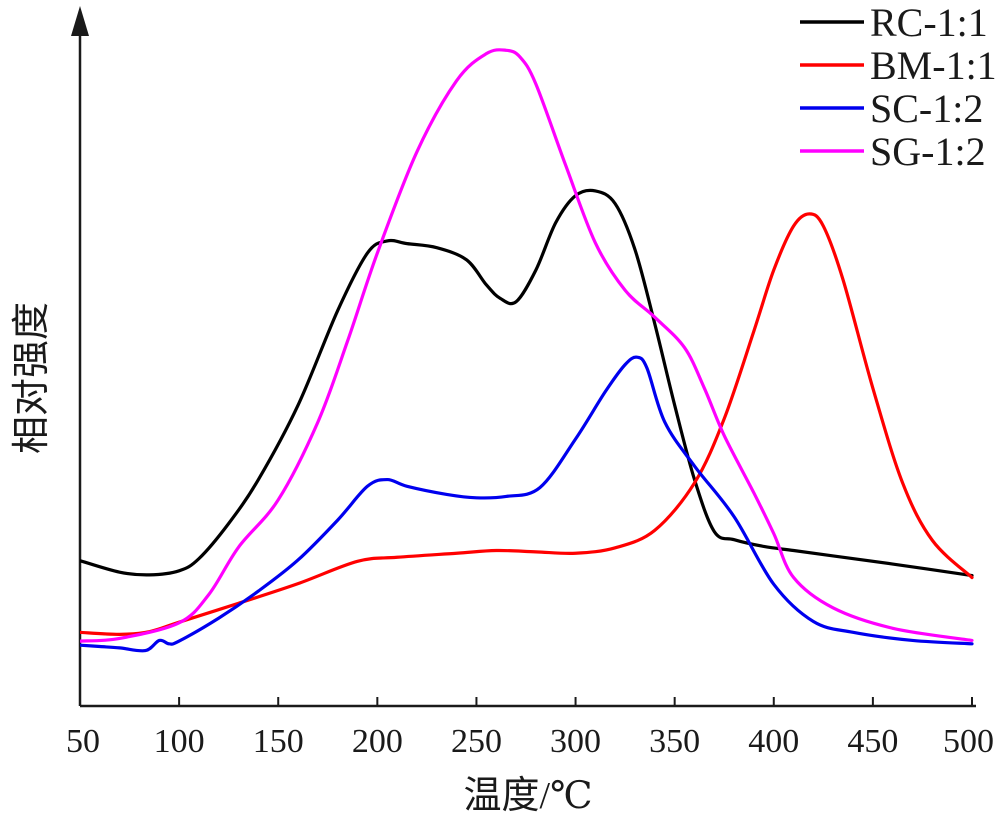  I want to click on x-tick-label: 200, so click(377, 741).